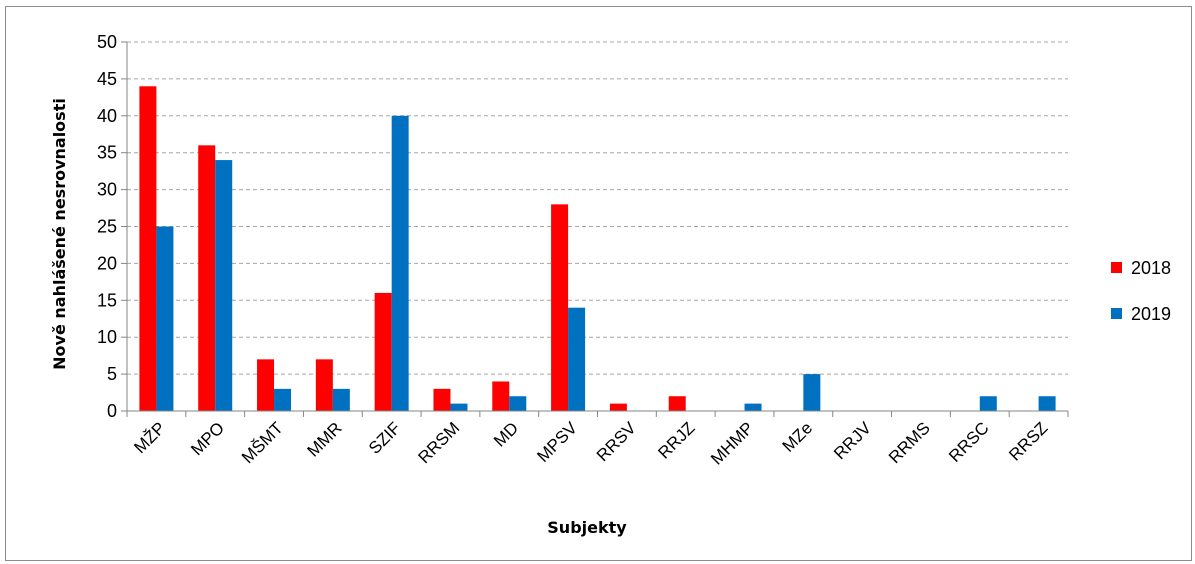 This screenshot has width=1195, height=564. What do you see at coordinates (557, 442) in the screenshot?
I see `x-tick-label: MPSV` at bounding box center [557, 442].